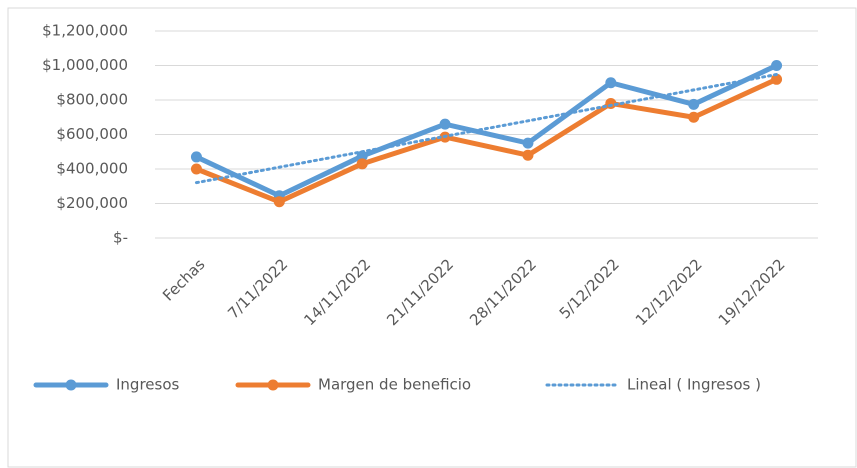  Describe the element at coordinates (85, 65) in the screenshot. I see `y-tick-label: $1,000,000` at that location.